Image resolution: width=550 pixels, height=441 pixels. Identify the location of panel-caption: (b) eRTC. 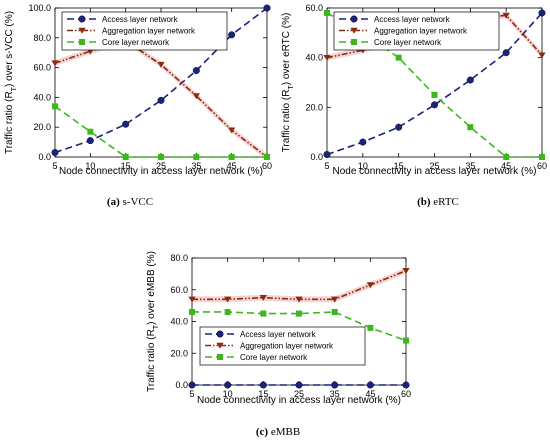
(438, 202).